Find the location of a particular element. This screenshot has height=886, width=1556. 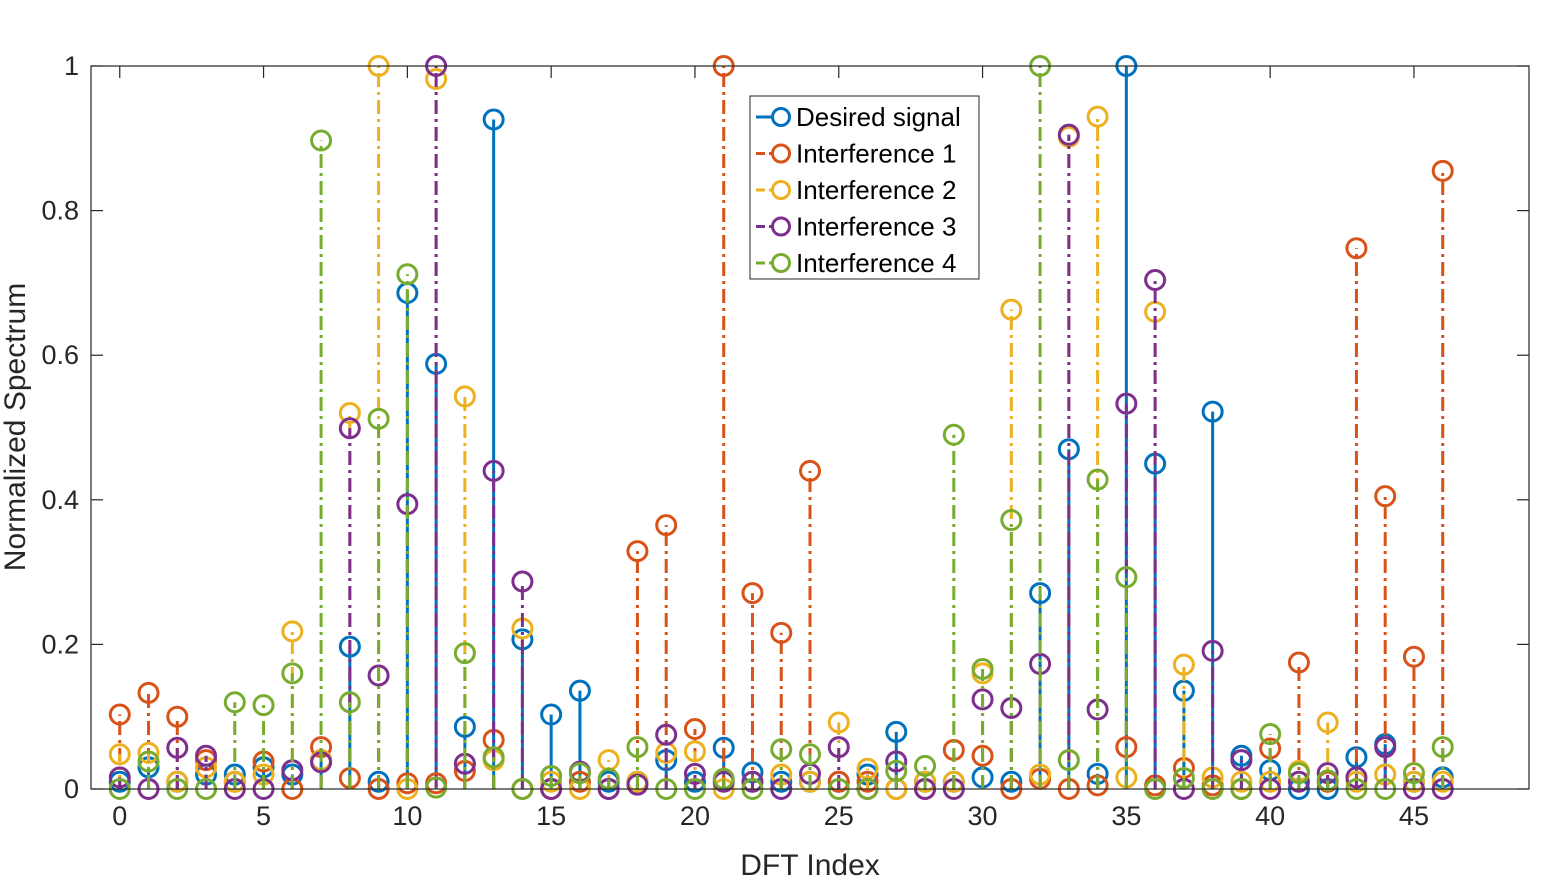

x-tick-label: 10 is located at coordinates (407, 816).